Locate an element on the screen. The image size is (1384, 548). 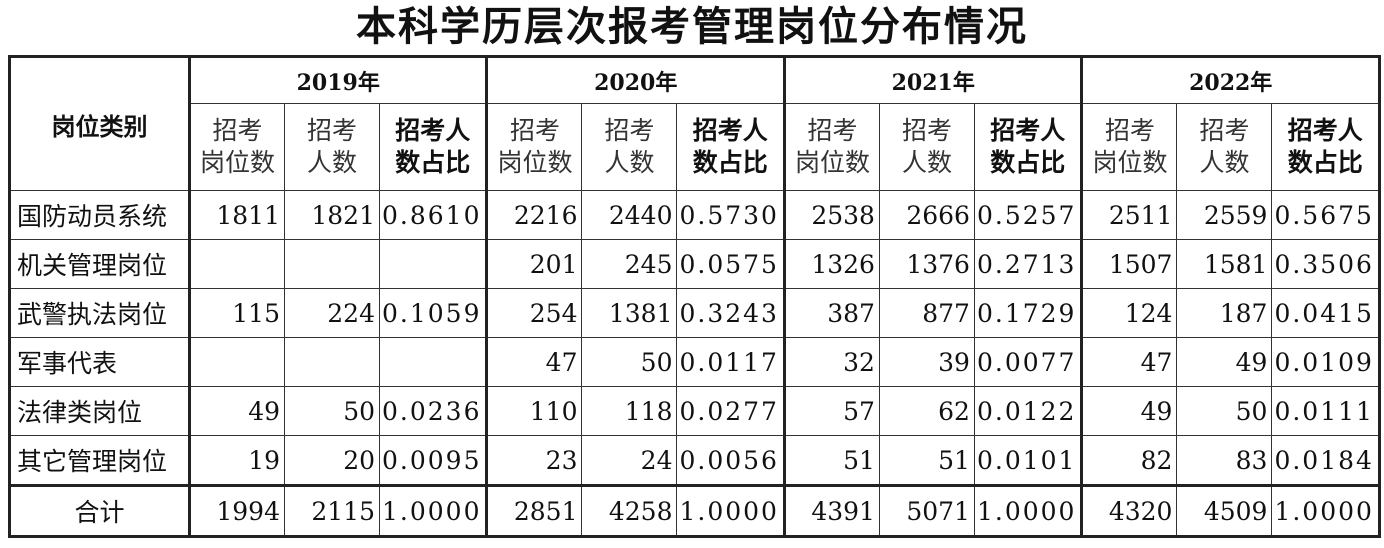
value-cell: 4391 is located at coordinates (831, 510).